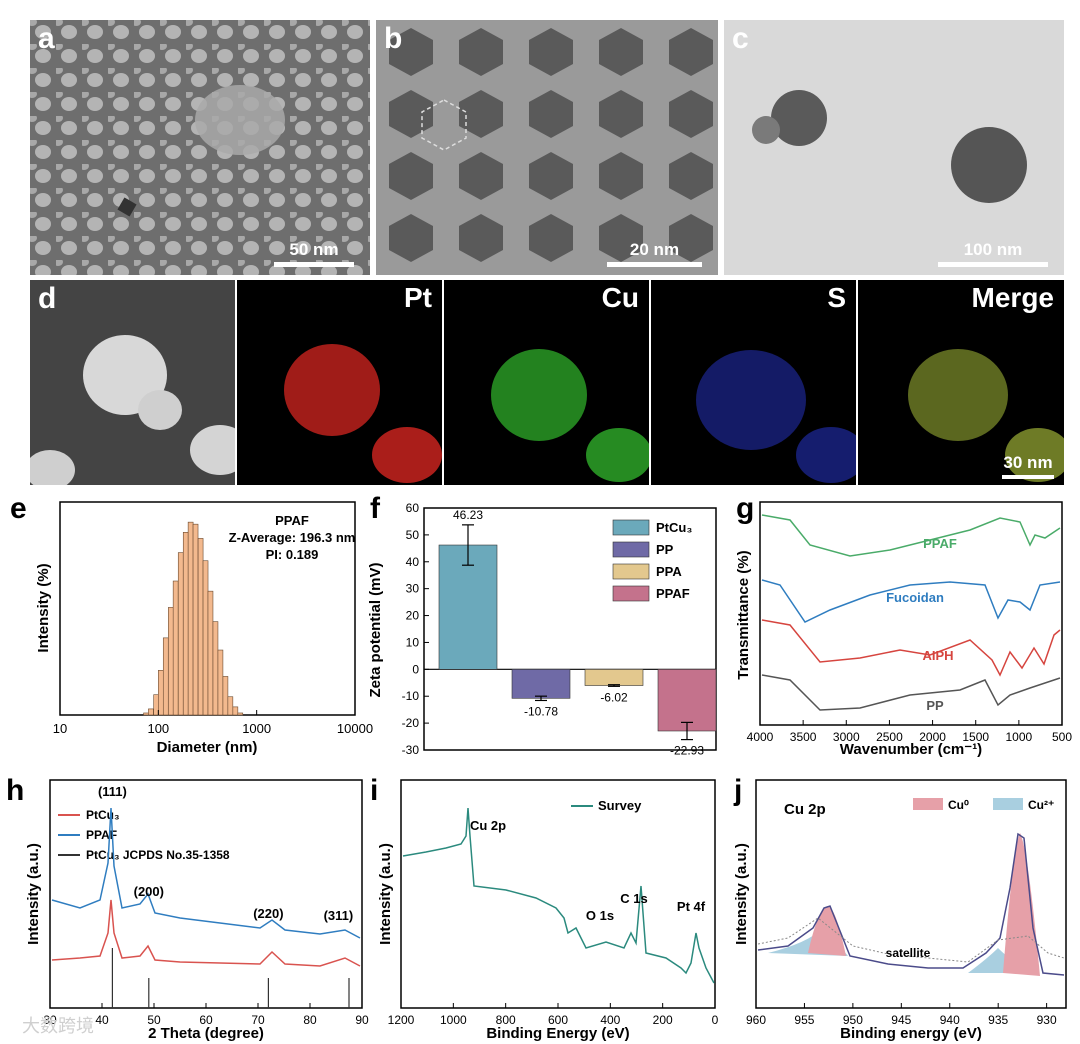  Describe the element at coordinates (112, 791) in the screenshot. I see `h-peak-label: (111)` at that location.